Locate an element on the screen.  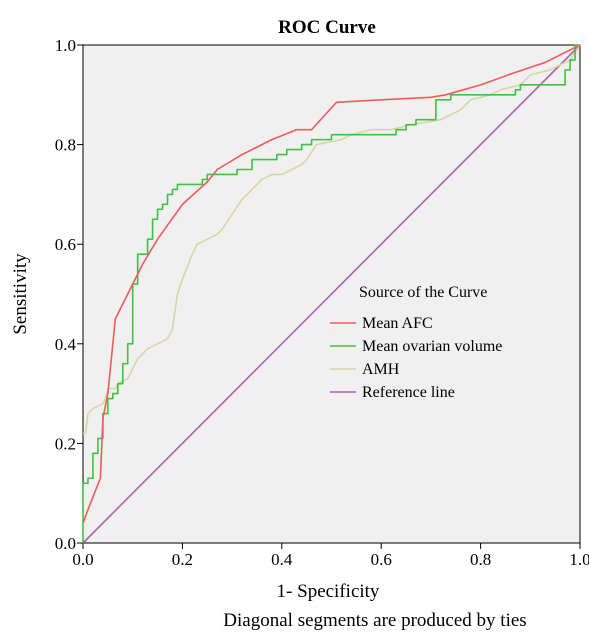
legend-item-label: Mean AFC is located at coordinates (397, 323).